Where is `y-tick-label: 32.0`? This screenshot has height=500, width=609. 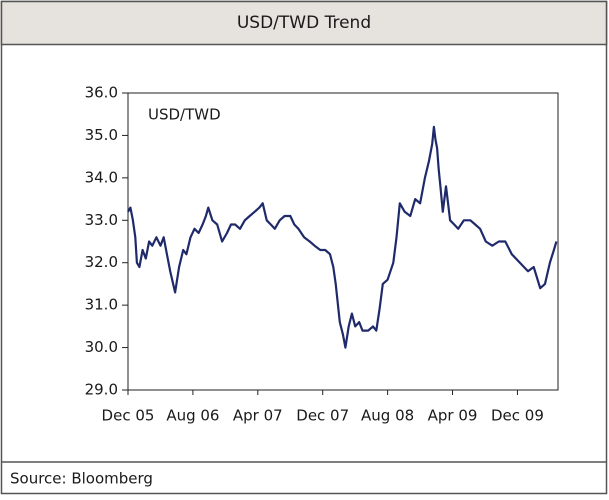 y-tick-label: 32.0 is located at coordinates (101, 262).